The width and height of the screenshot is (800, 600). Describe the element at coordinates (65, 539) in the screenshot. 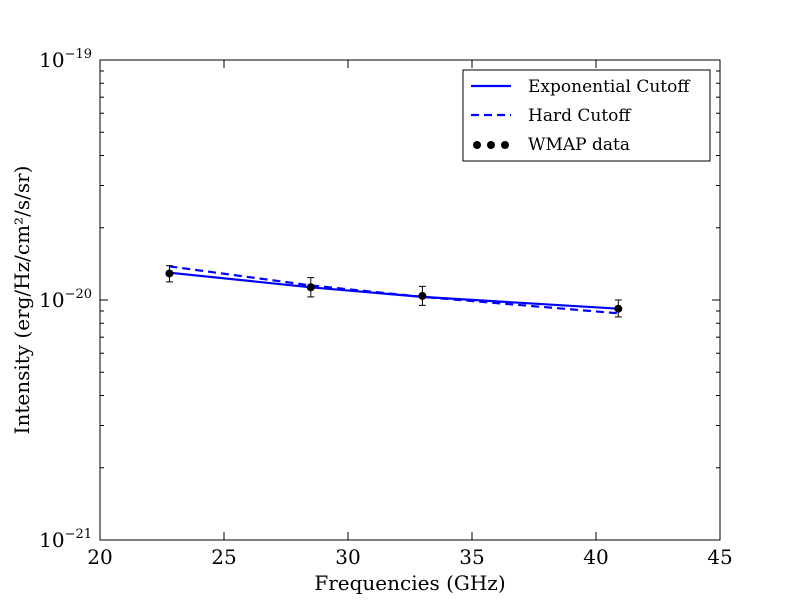

I see `y-tick-label: 10−21` at that location.